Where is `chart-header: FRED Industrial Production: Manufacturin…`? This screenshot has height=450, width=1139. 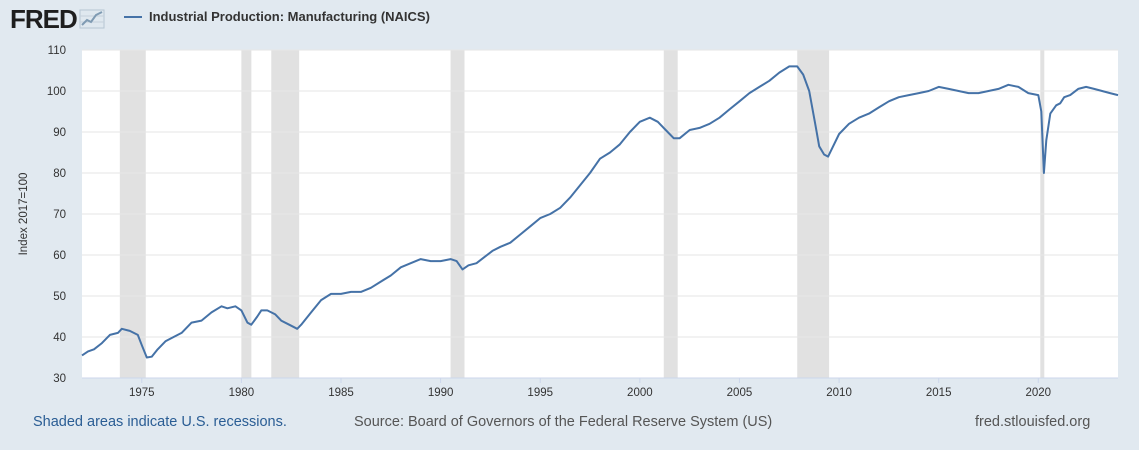 chart-header: FRED Industrial Production: Manufacturin… is located at coordinates (569, 20).